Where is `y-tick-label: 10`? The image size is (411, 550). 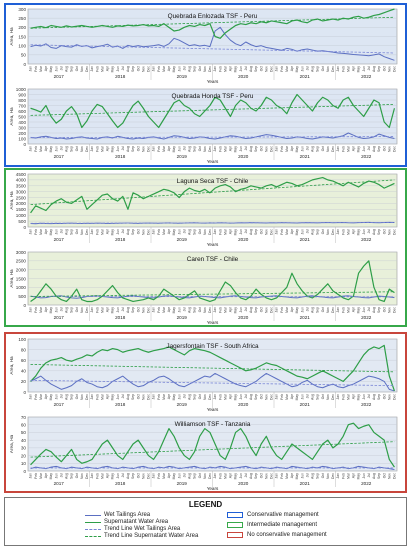 y-tick-label: 10 is located at coordinates (24, 463).